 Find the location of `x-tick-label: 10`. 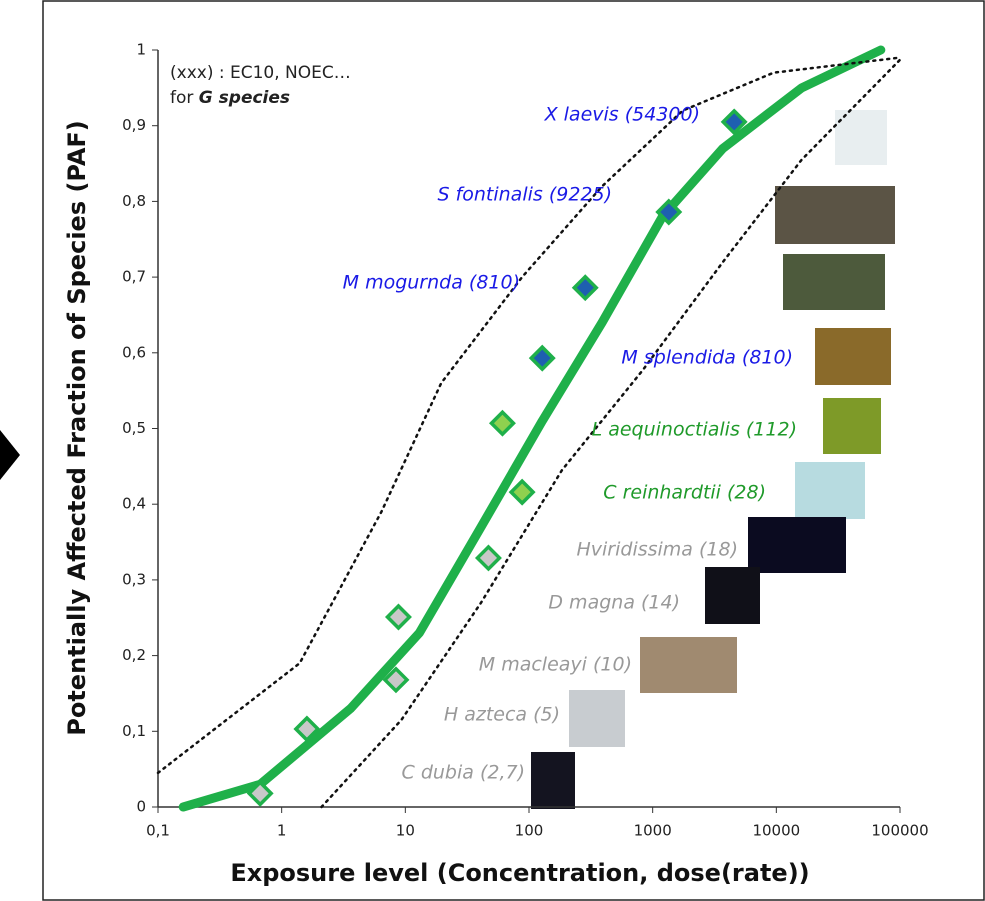

x-tick-label: 10 is located at coordinates (405, 831).